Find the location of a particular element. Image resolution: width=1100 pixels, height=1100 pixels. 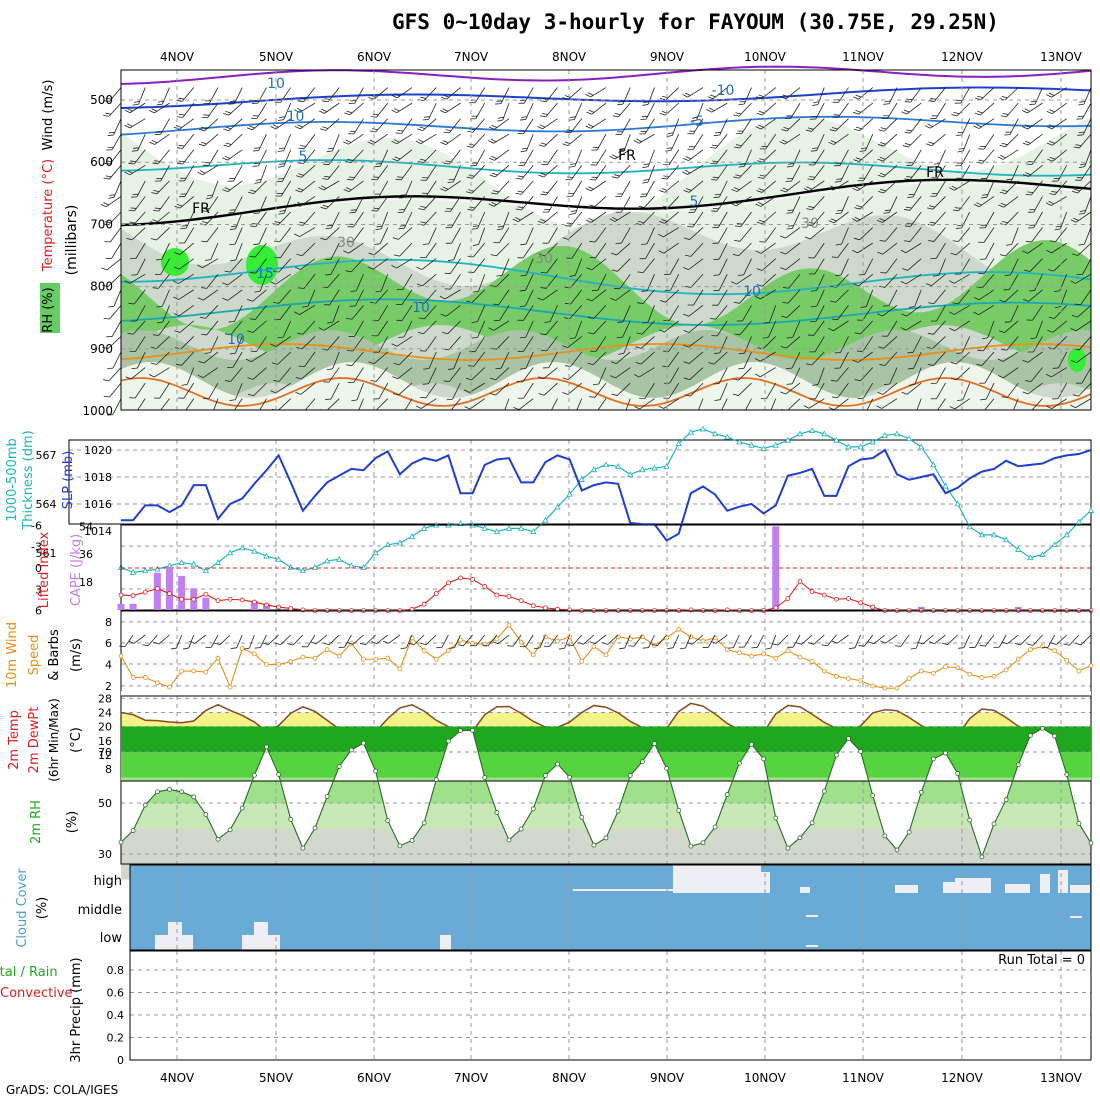

wind-tick-label: 2 is located at coordinates (108, 686).